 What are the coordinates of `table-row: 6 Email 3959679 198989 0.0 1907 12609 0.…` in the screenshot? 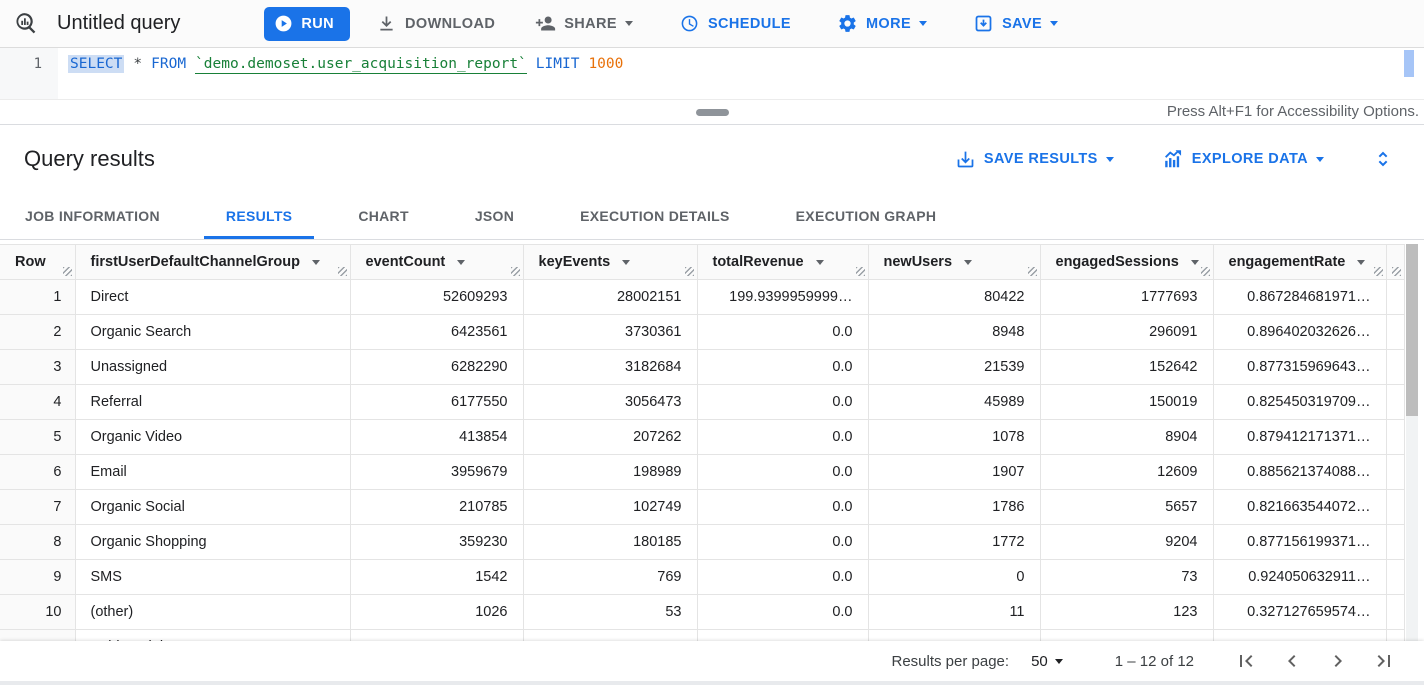 It's located at (702, 472).